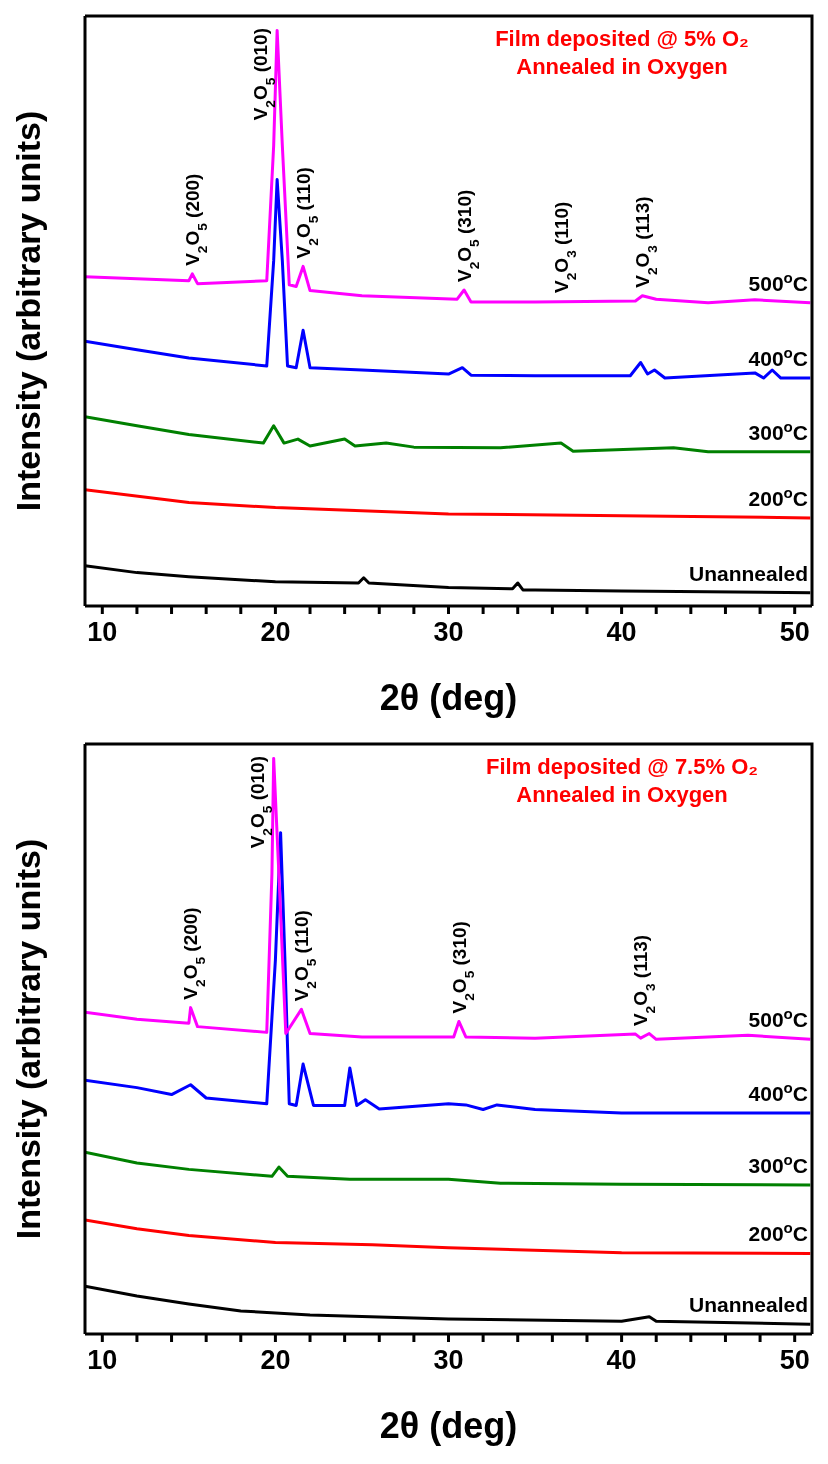  Describe the element at coordinates (622, 766) in the screenshot. I see `chart-title: Film deposited @ 7.5% O₂` at that location.